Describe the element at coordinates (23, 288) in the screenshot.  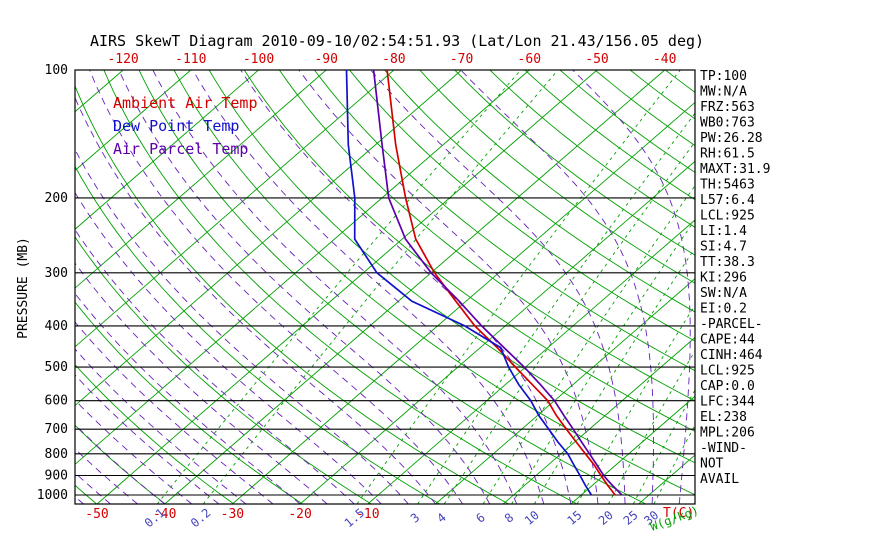
I see `pressure-axis-label: PRESSURE (MB)` at that location.